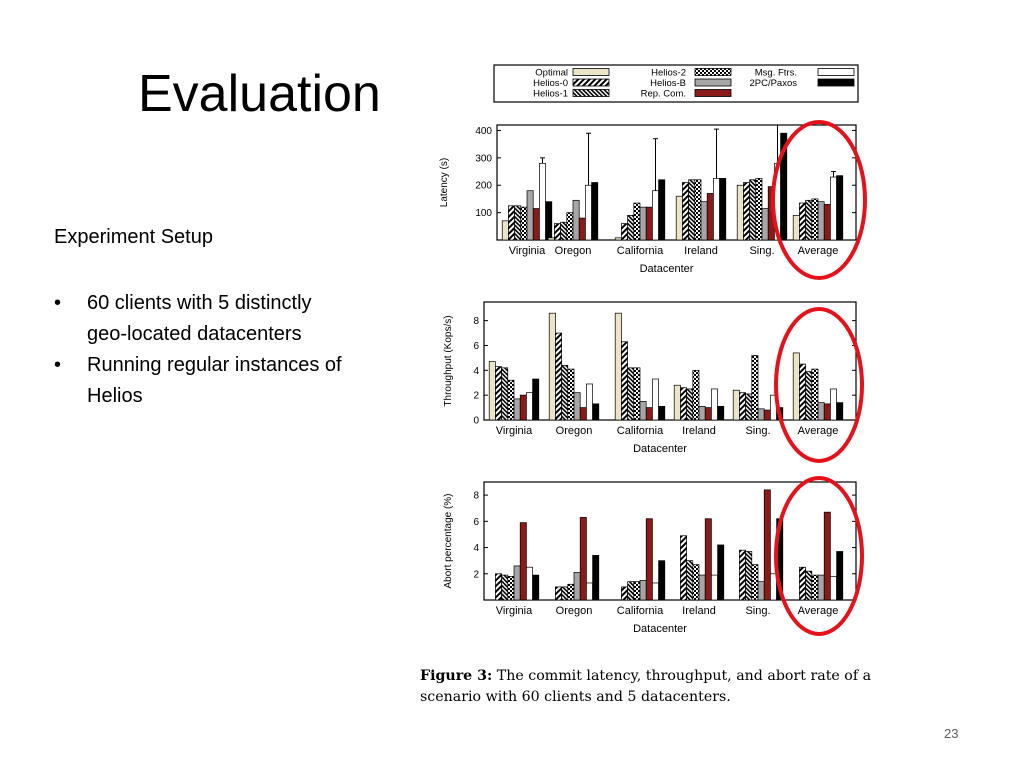  Describe the element at coordinates (819, 200) in the screenshot. I see `highlight-circle` at that location.